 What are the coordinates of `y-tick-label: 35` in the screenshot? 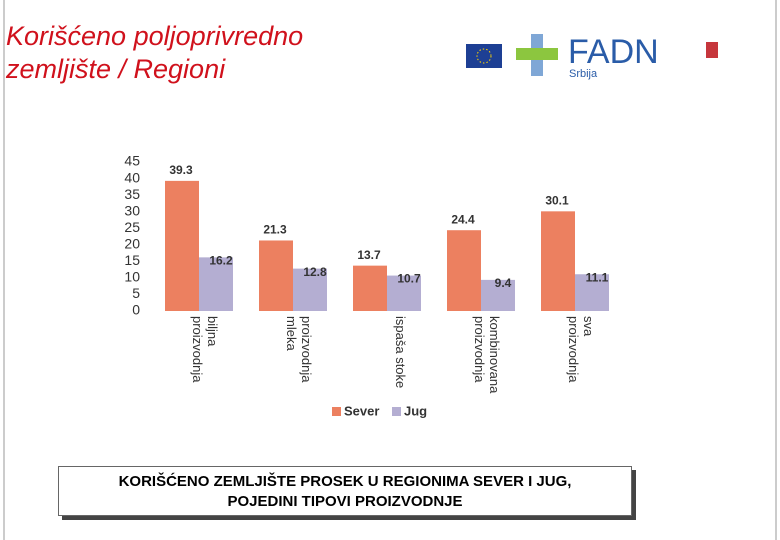 It's located at (132, 194).